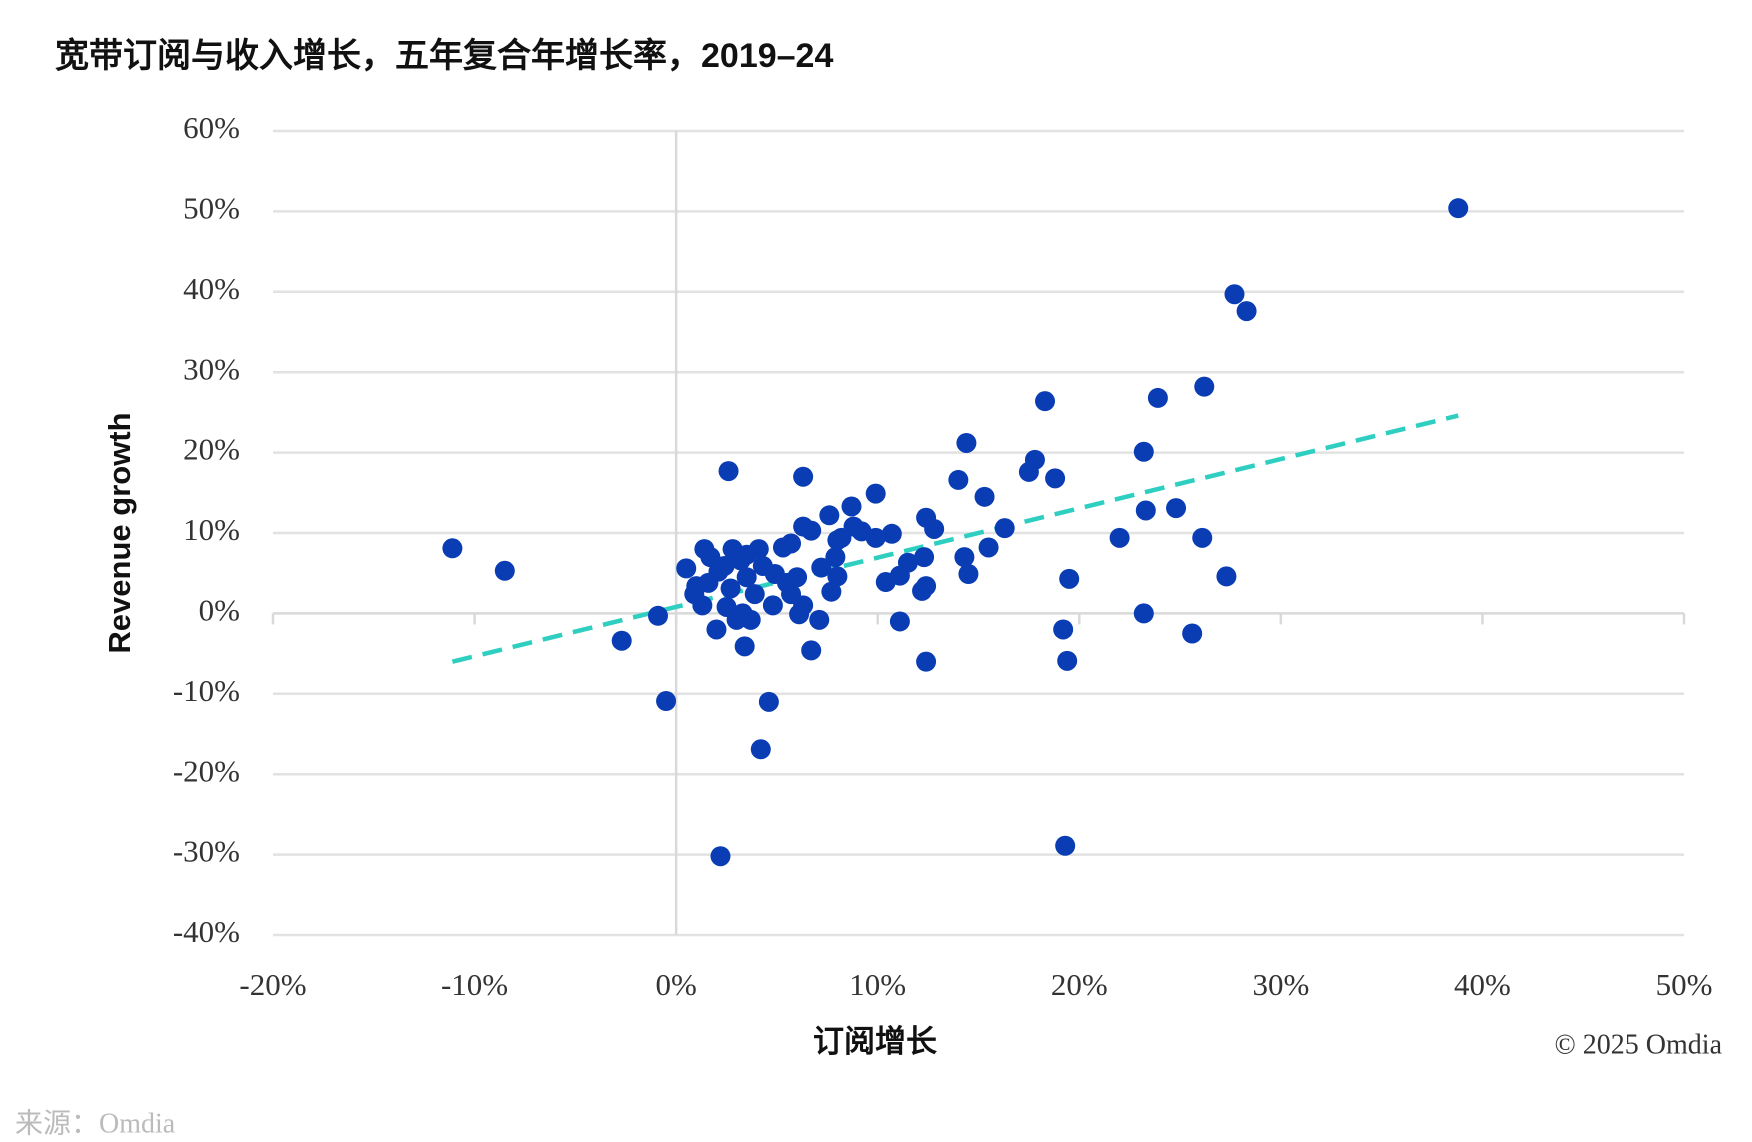 The height and width of the screenshot is (1142, 1752). Describe the element at coordinates (119, 532) in the screenshot. I see `y-axis-title: Revenue growth` at that location.